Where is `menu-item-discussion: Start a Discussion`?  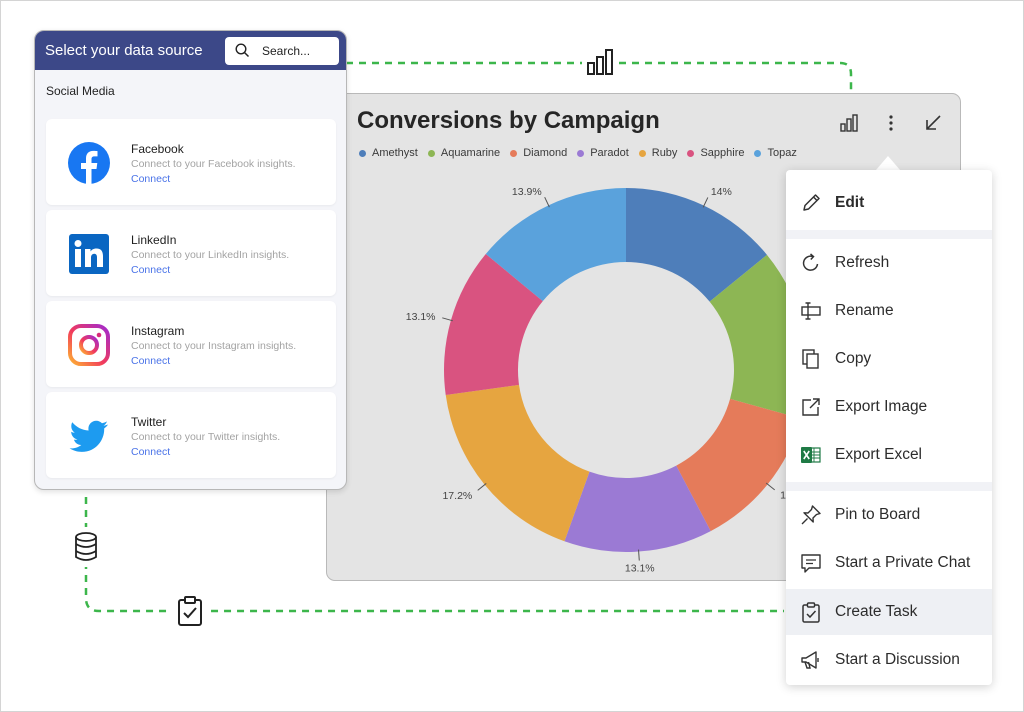 menu-item-discussion: Start a Discussion is located at coordinates (889, 660).